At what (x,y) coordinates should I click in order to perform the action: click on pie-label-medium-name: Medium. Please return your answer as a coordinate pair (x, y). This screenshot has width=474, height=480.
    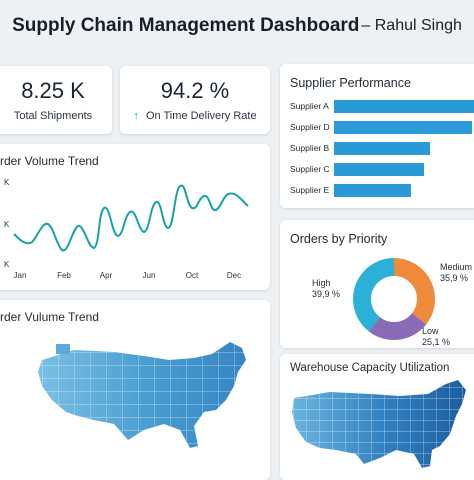
    Looking at the image, I should click on (456, 267).